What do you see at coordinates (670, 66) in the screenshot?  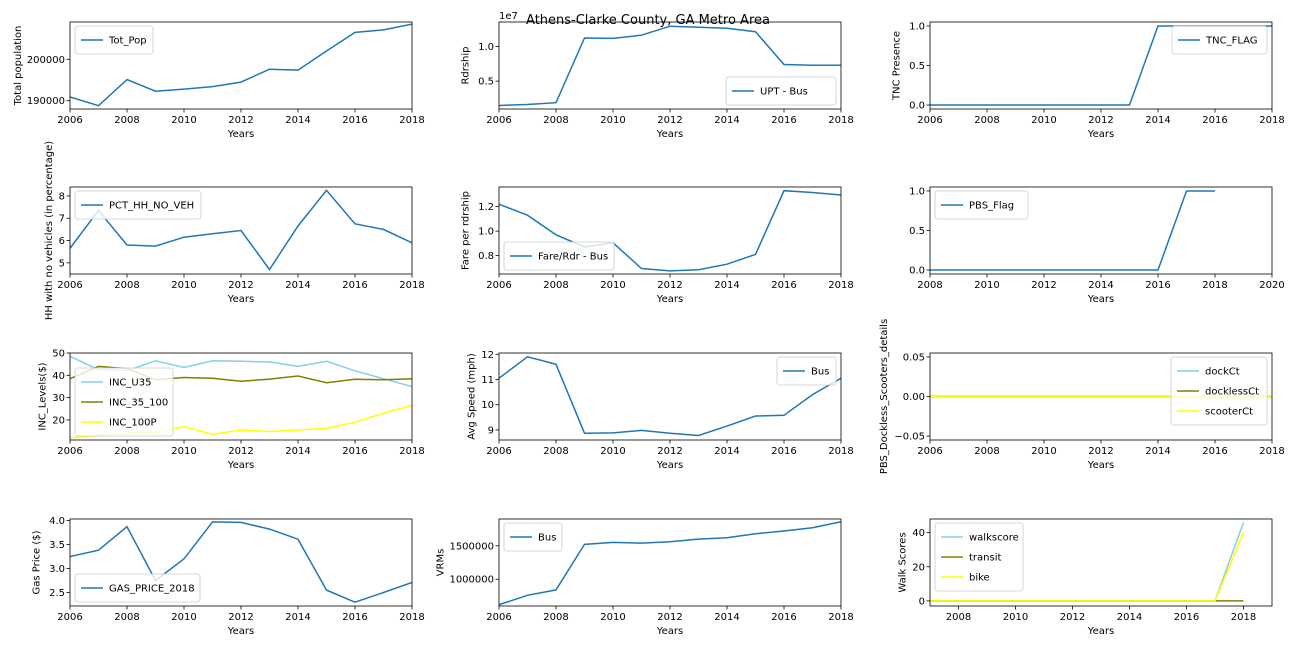 I see `series-line-upt-bus` at bounding box center [670, 66].